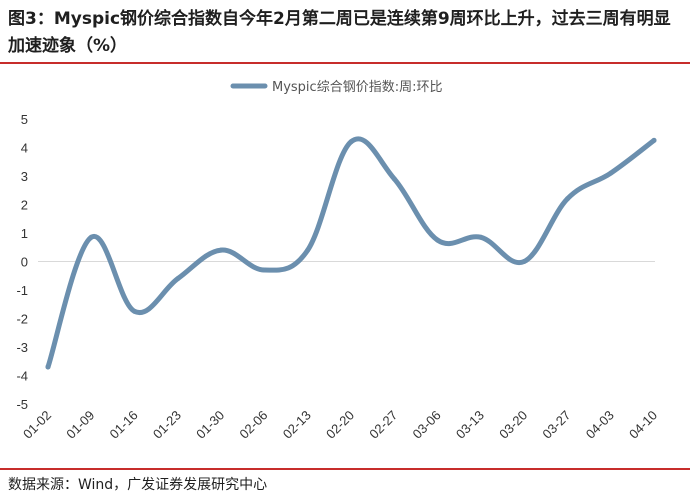 This screenshot has height=501, width=690. What do you see at coordinates (167, 425) in the screenshot?
I see `x-tick-label: 01-23` at bounding box center [167, 425].